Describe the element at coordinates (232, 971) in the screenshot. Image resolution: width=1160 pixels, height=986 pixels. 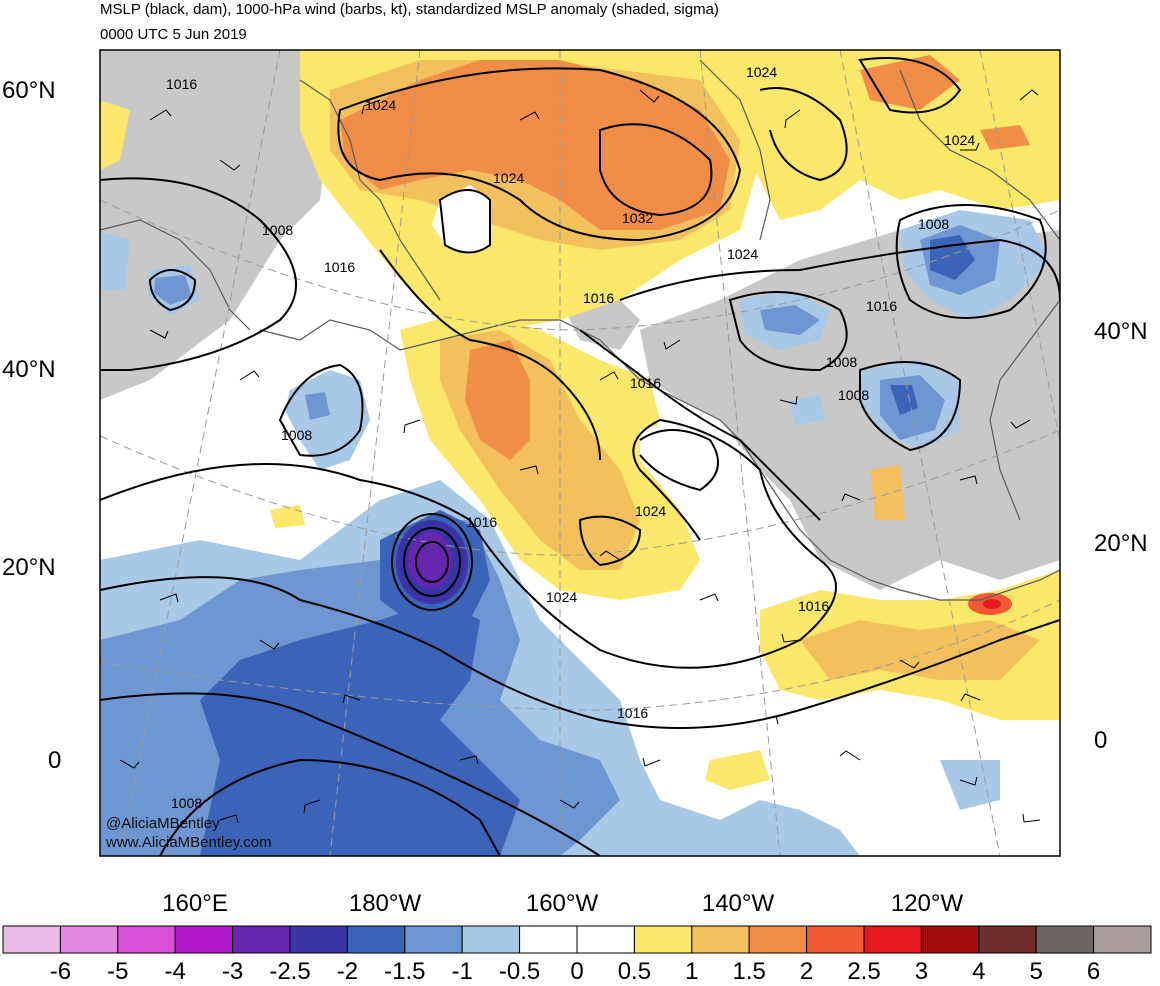
I see `colorbar-label: -3` at that location.